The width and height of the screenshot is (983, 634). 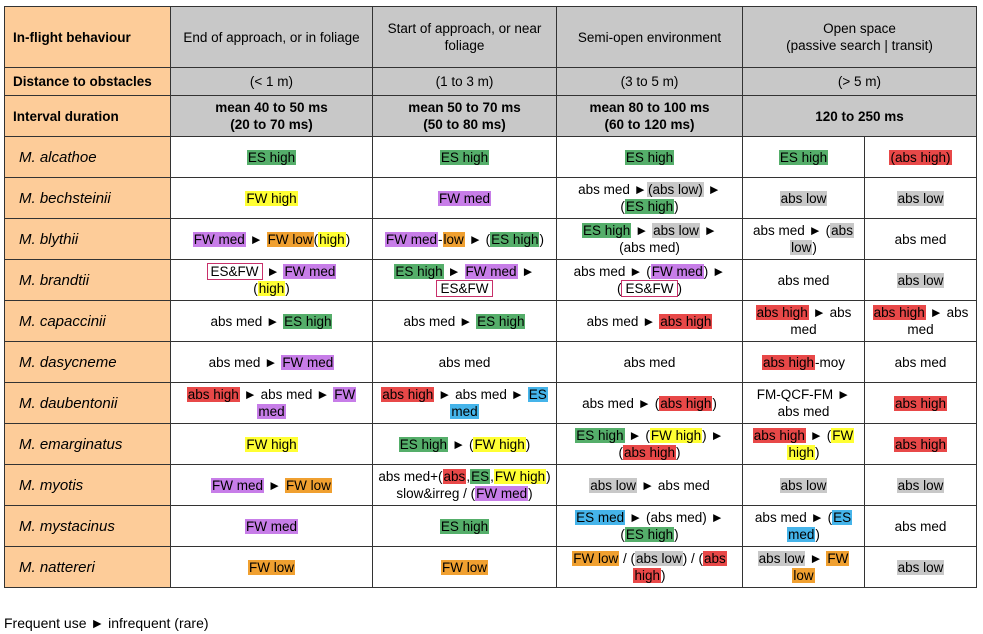 I want to click on cell-open-transit: abs high, so click(x=920, y=444).